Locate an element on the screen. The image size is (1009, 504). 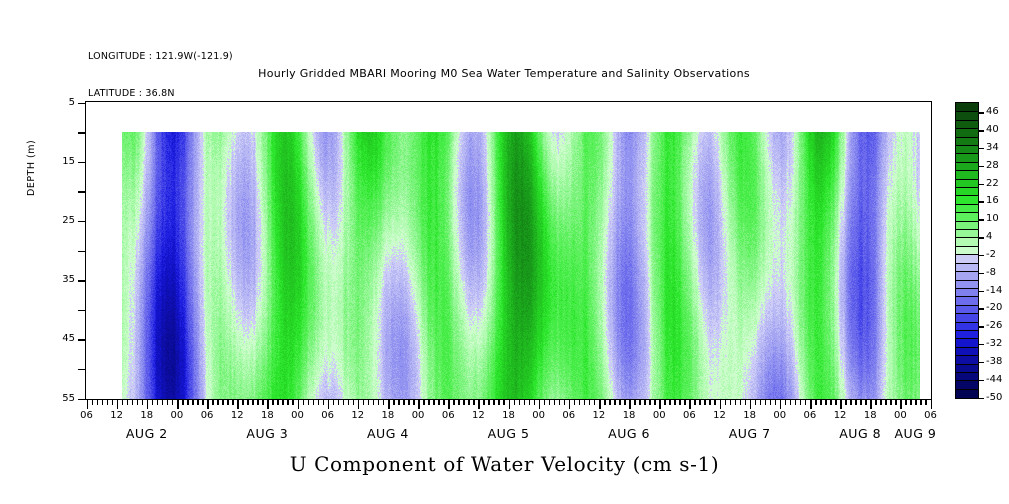
colorbar-tick-label: 46 is located at coordinates (992, 112).